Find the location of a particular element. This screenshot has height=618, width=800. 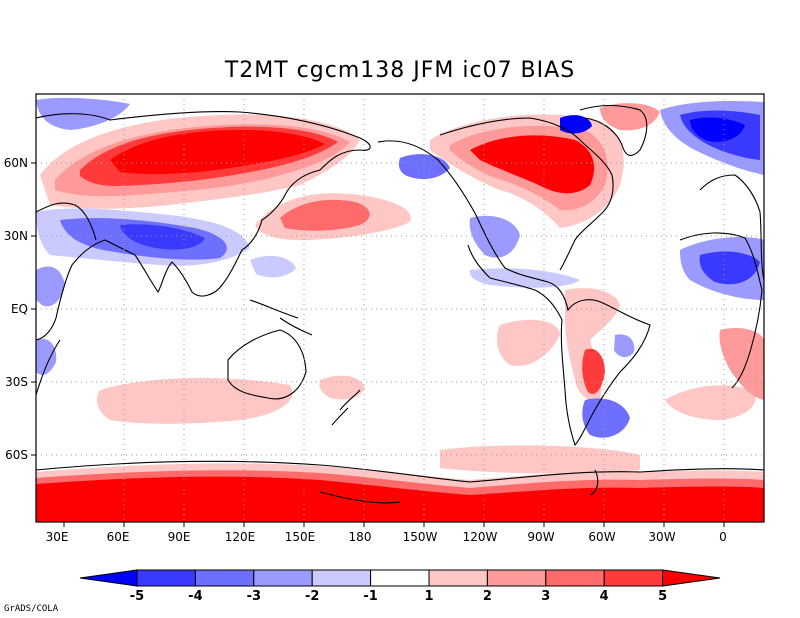

lat-label: 30S is located at coordinates (16, 382).